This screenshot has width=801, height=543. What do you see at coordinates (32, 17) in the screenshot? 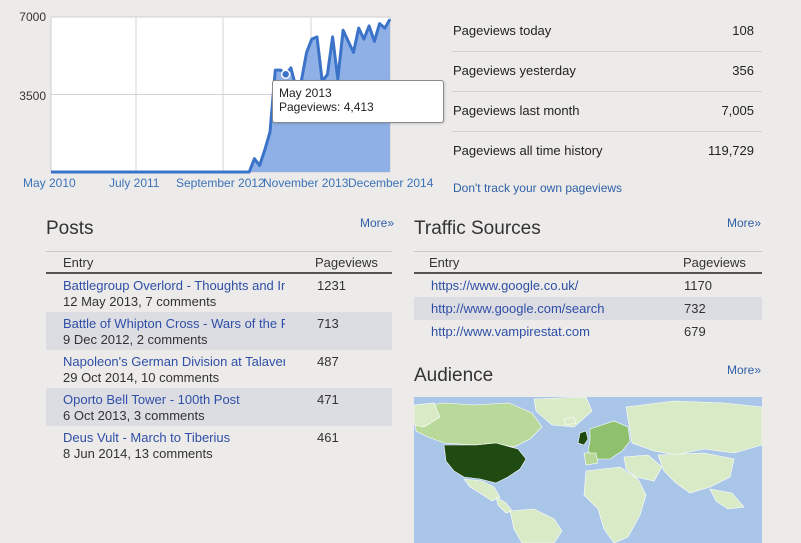
I see `y-tick-label-7000: 7000` at bounding box center [32, 17].